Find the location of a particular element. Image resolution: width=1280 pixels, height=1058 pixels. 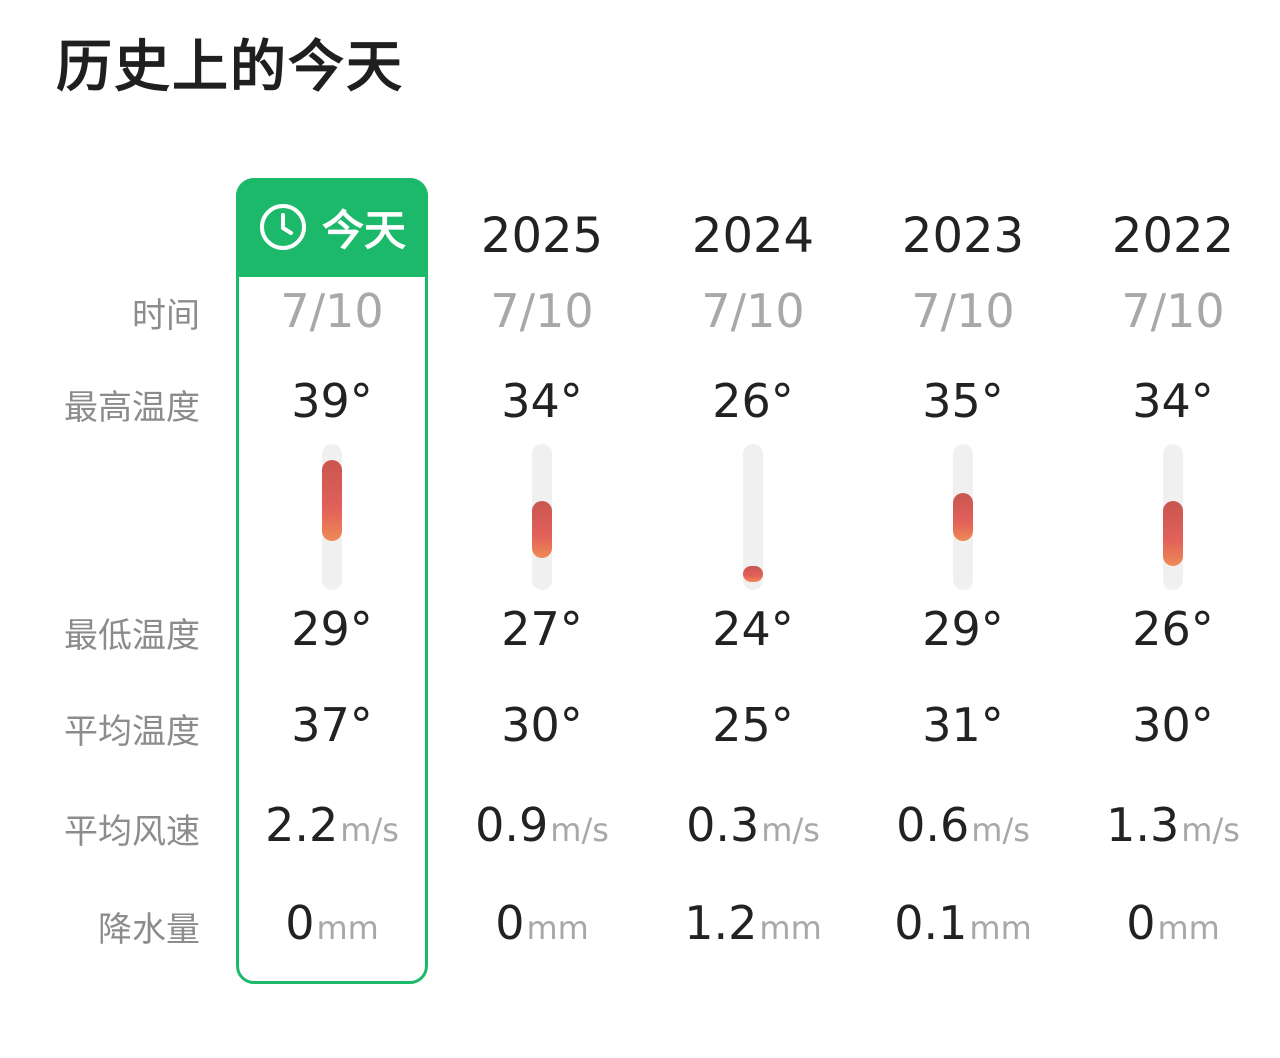

row-label-high: 最高温度 is located at coordinates (132, 408).